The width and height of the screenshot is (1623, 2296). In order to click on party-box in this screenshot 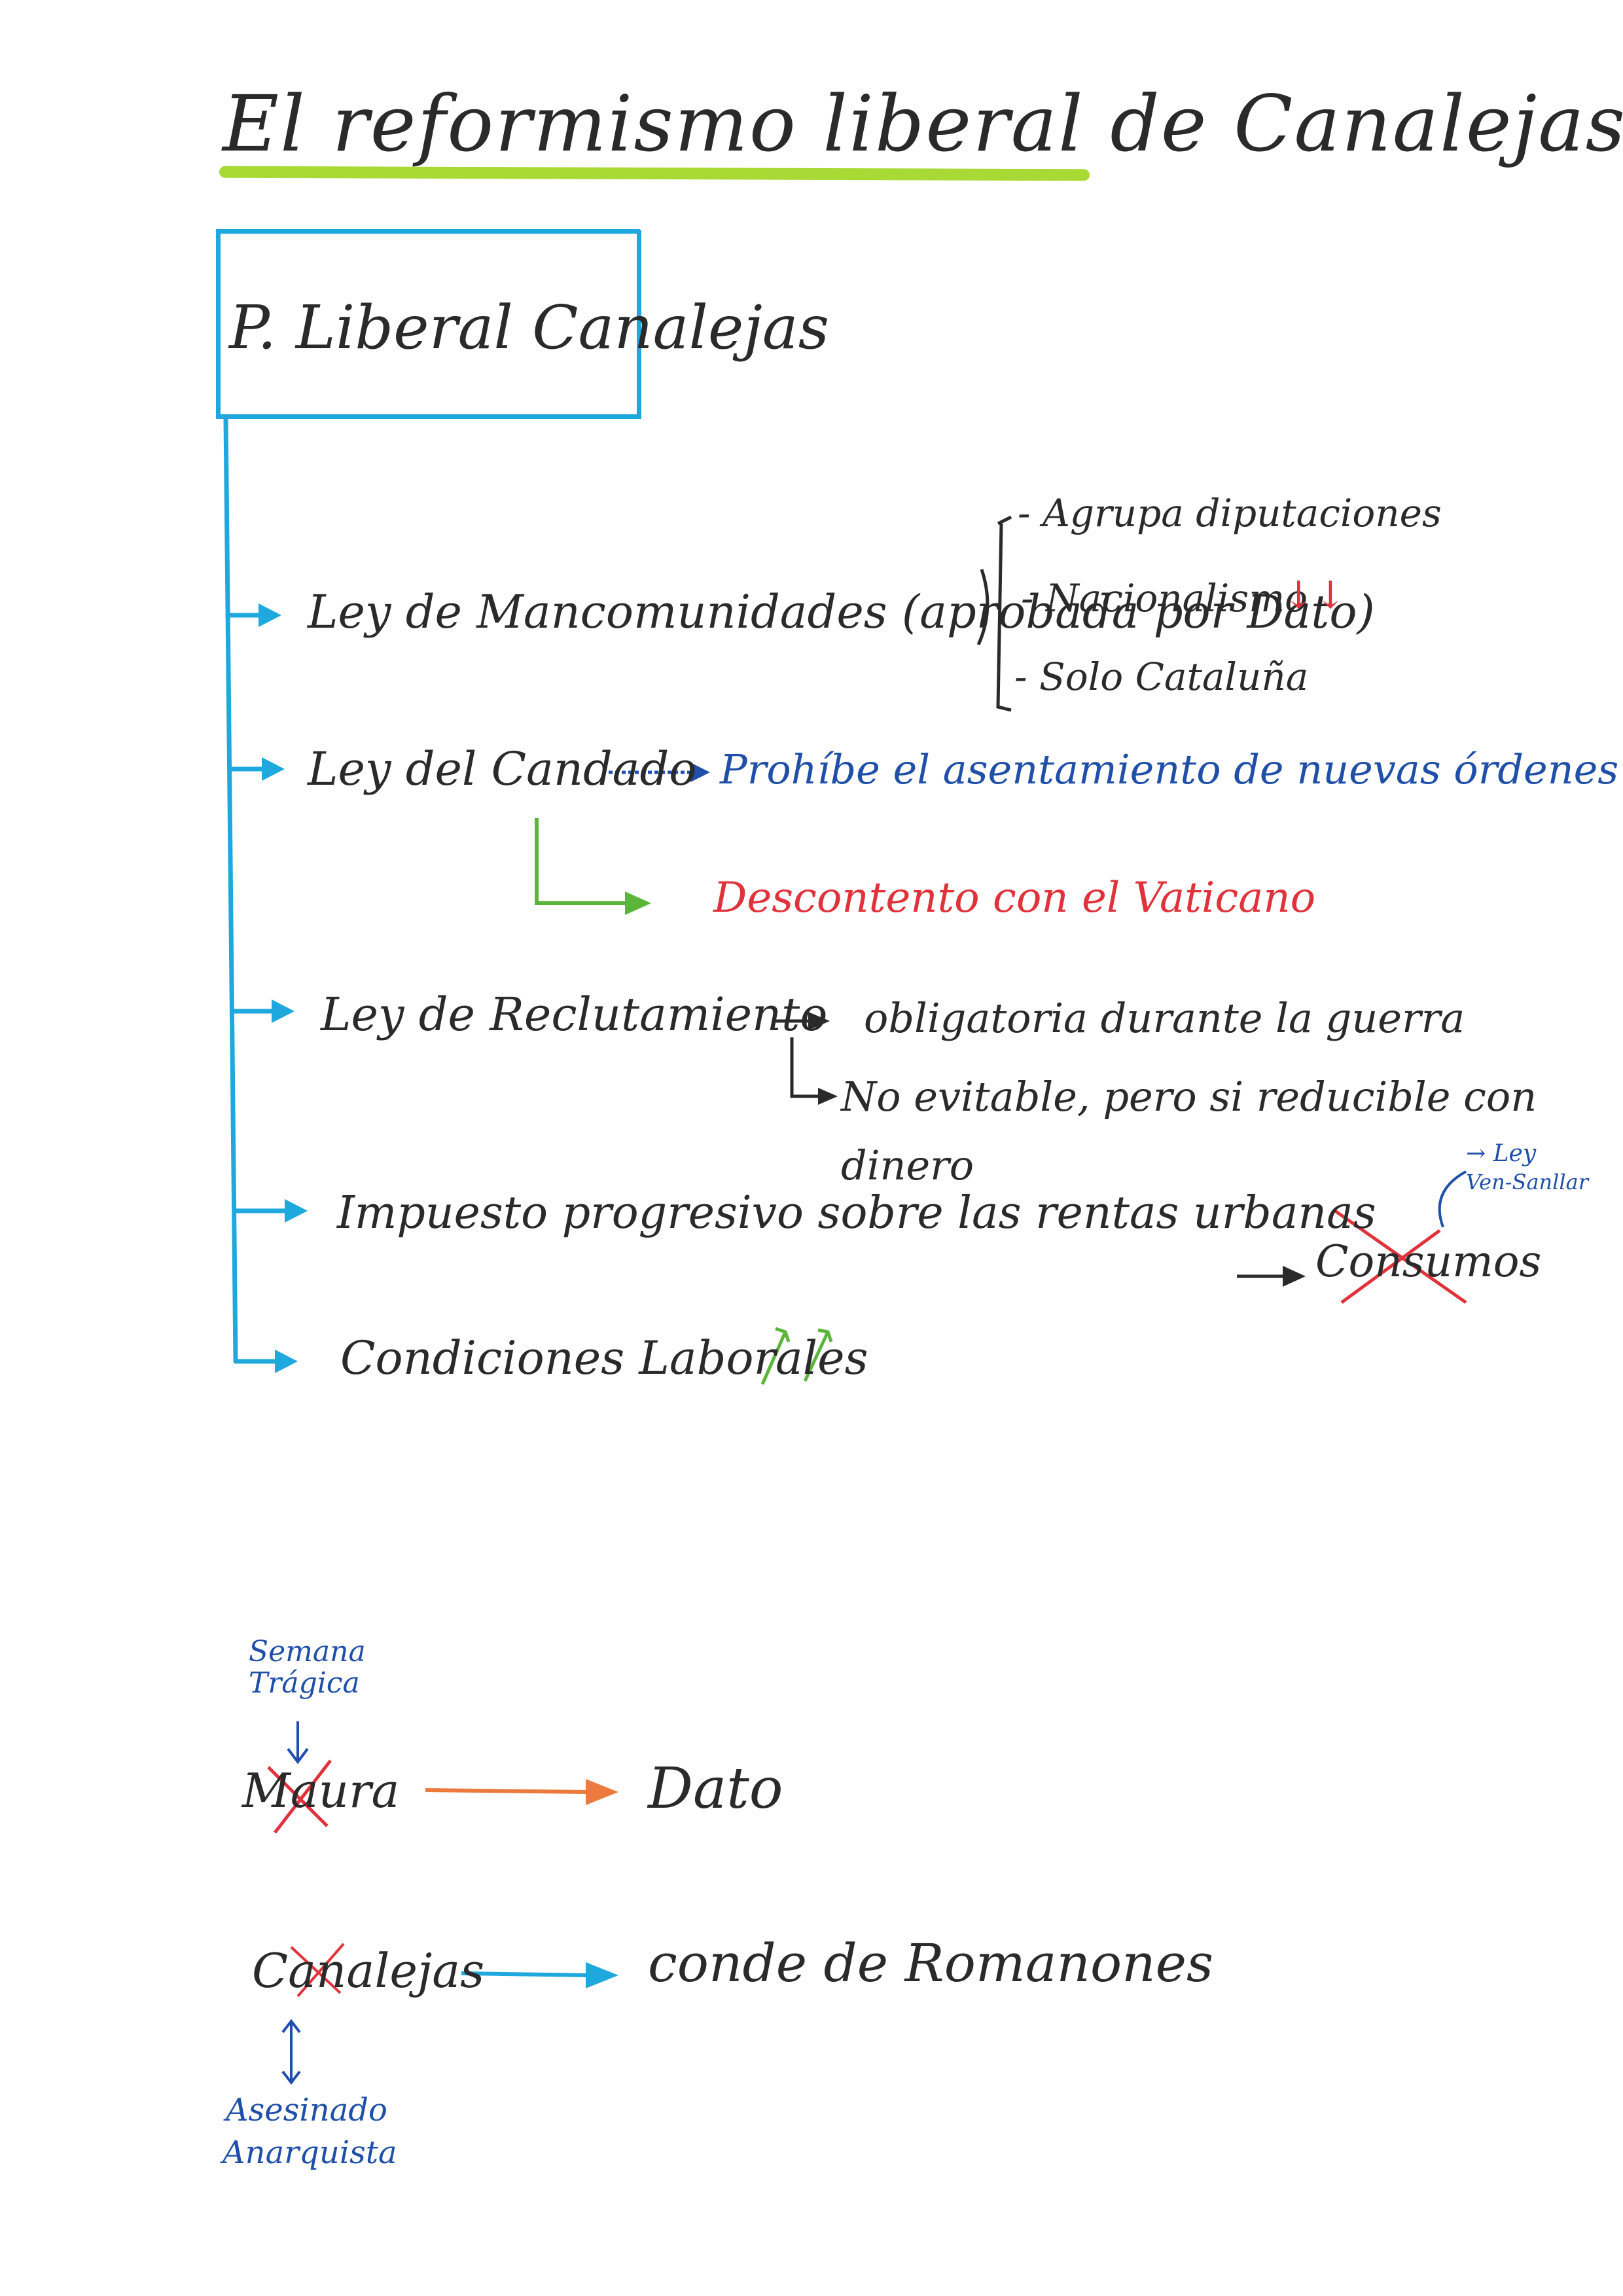, I will do `click(429, 324)`.